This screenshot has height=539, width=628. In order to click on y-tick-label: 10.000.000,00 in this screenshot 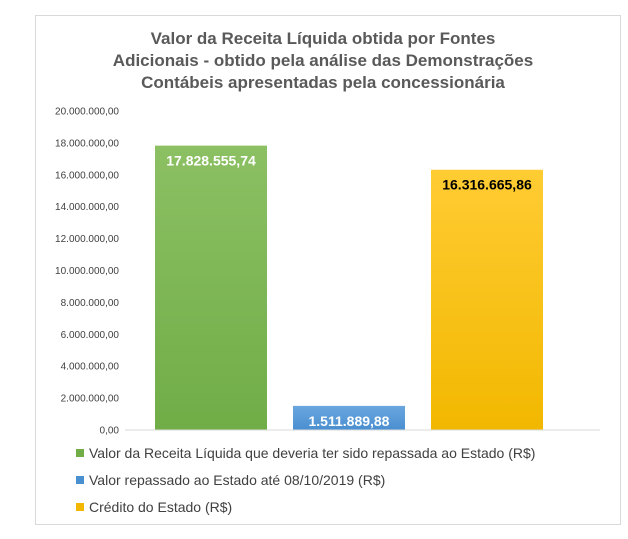, I will do `click(87, 271)`.